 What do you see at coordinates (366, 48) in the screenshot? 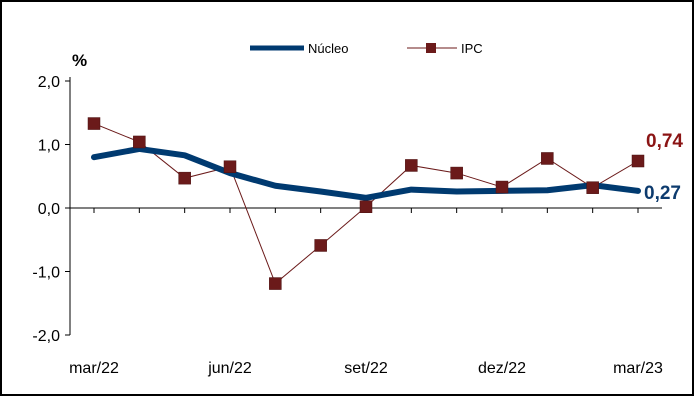
I see `legend: Núcleo IPC` at bounding box center [366, 48].